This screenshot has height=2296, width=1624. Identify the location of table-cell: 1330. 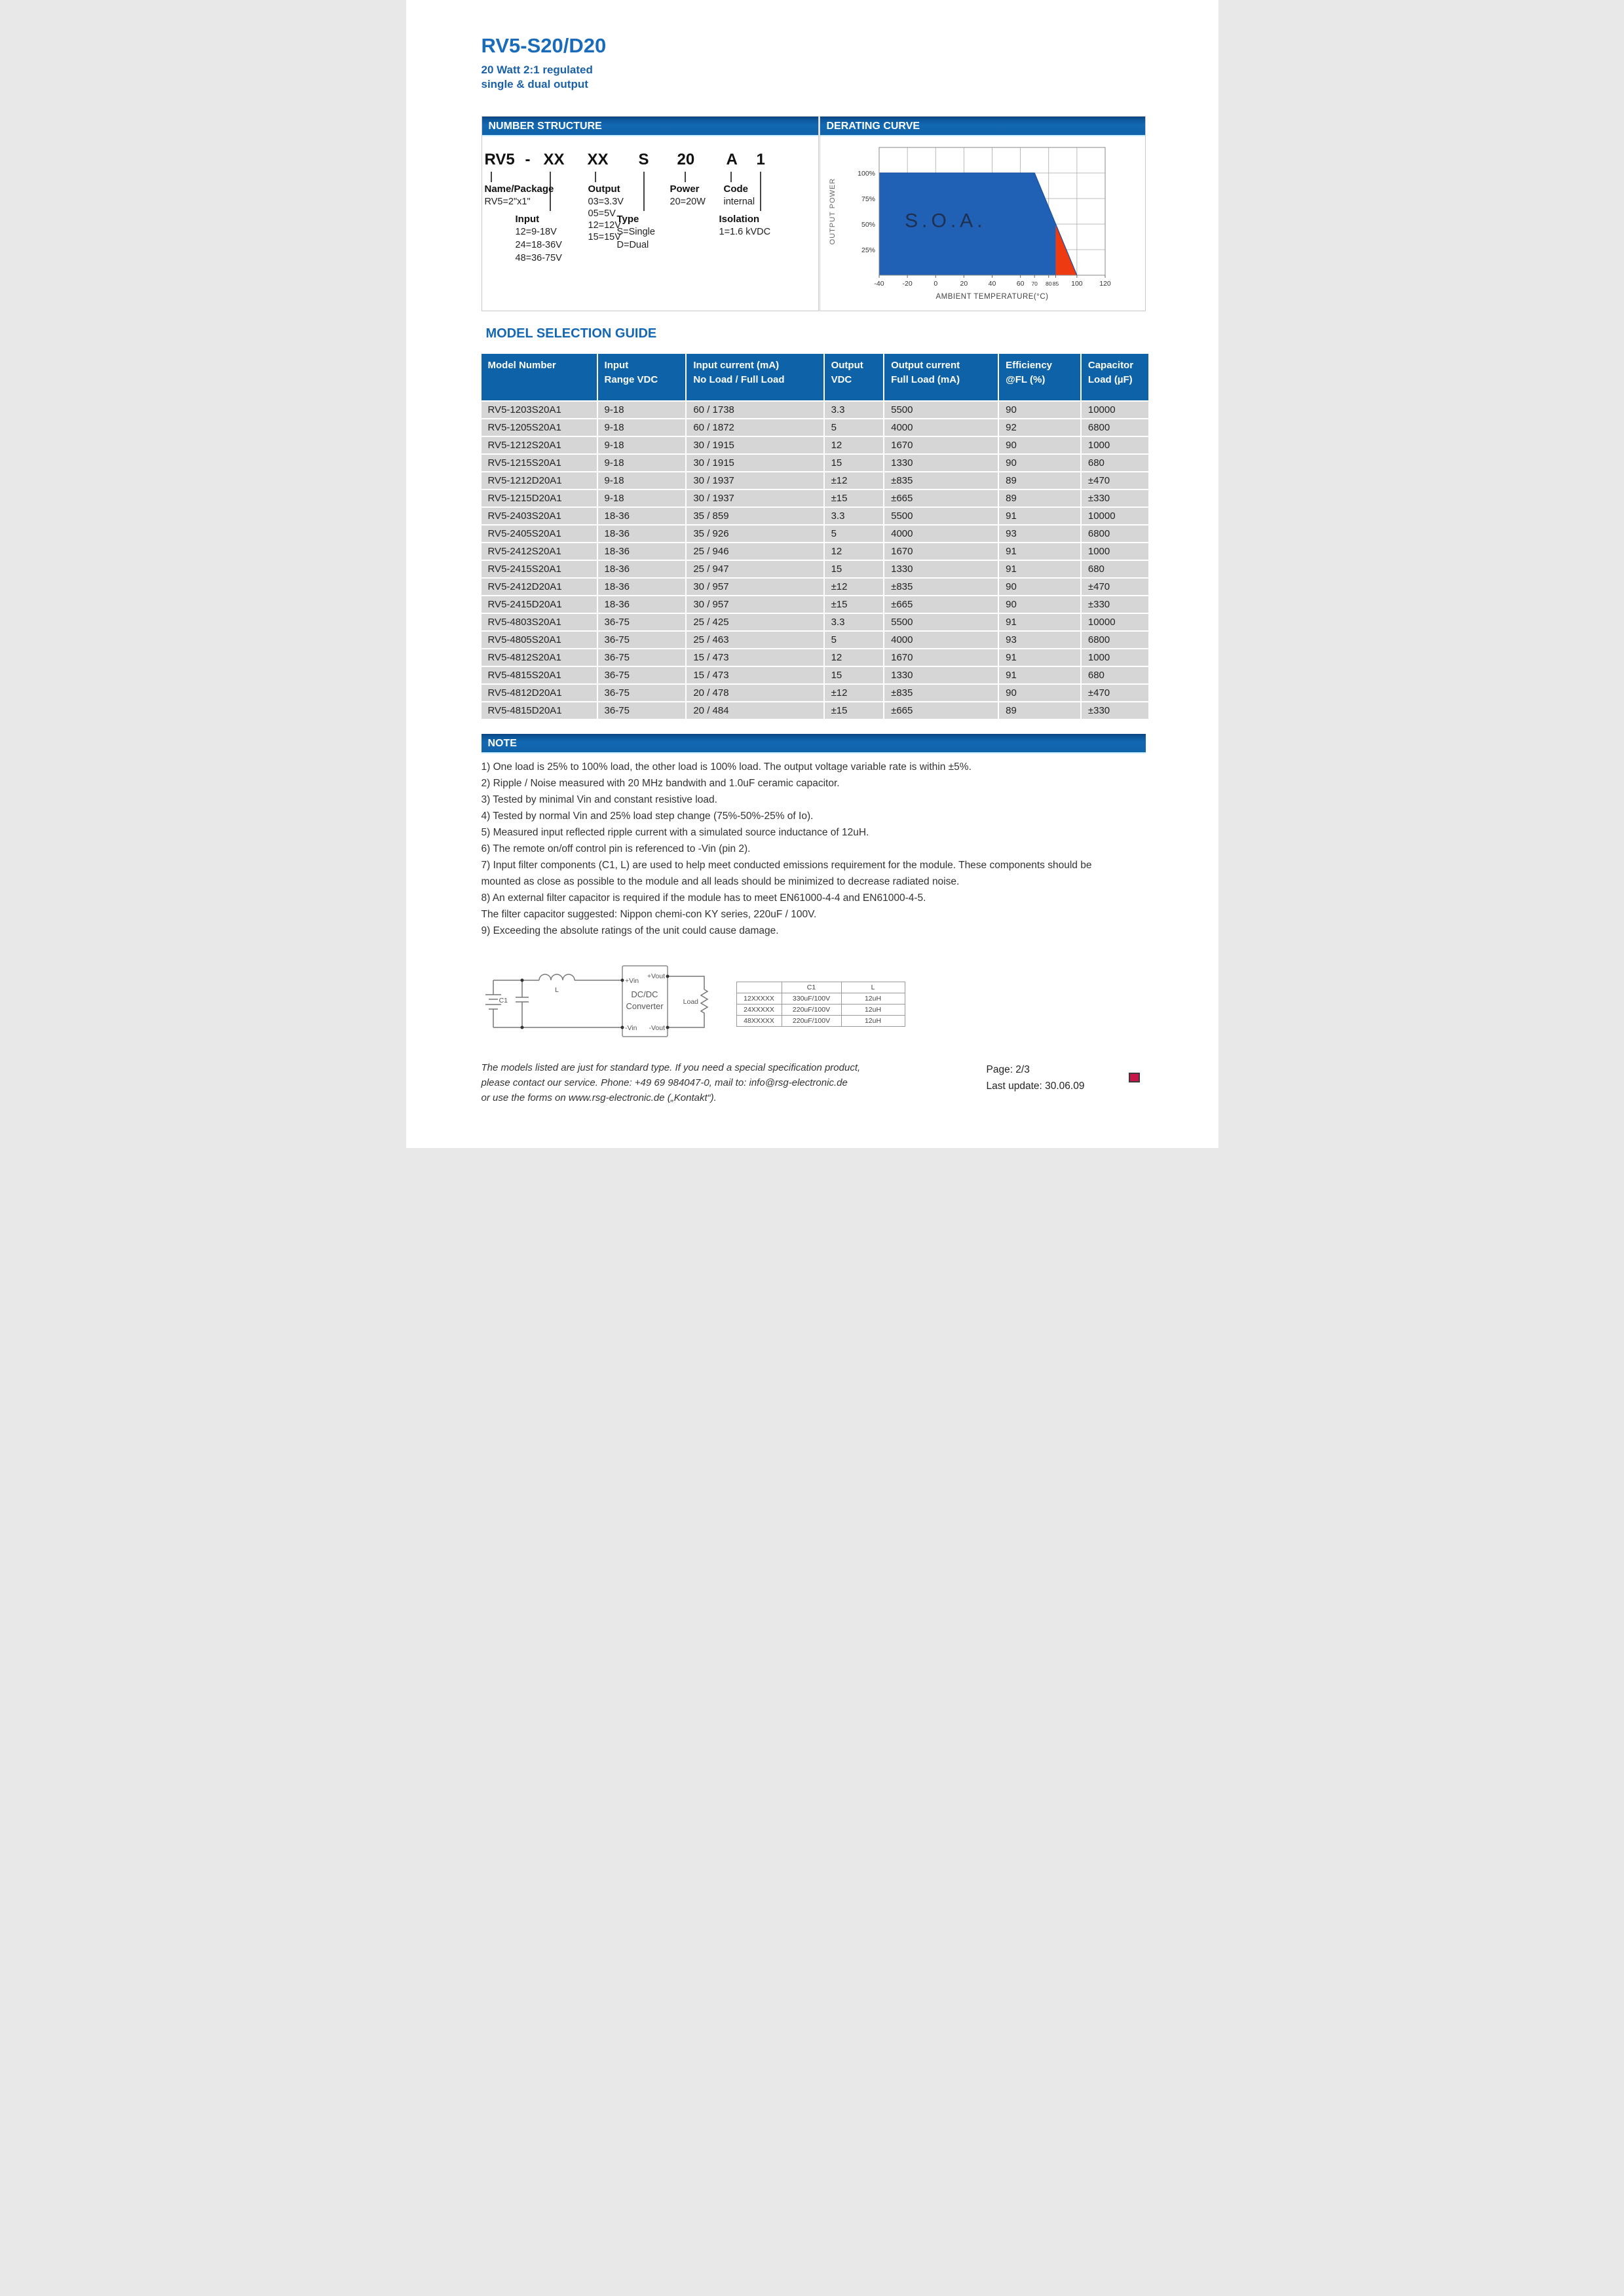
(941, 463).